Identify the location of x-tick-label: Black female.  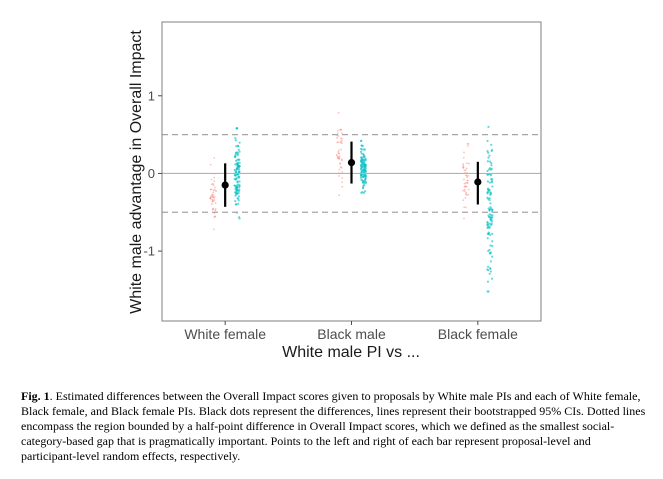
(478, 334).